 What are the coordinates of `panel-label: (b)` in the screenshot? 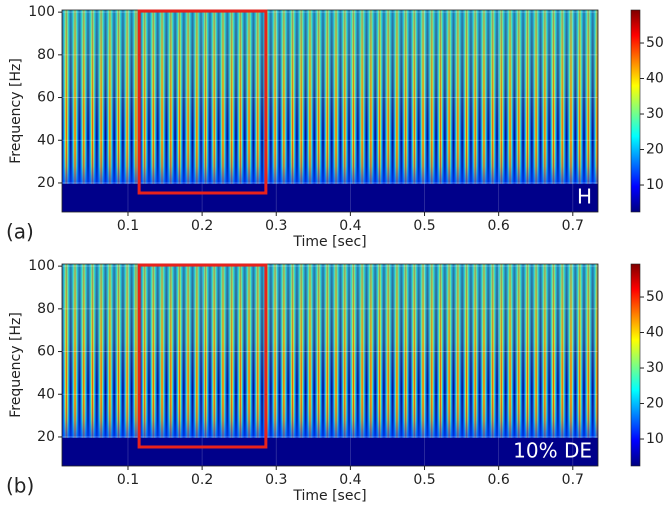 It's located at (20, 486).